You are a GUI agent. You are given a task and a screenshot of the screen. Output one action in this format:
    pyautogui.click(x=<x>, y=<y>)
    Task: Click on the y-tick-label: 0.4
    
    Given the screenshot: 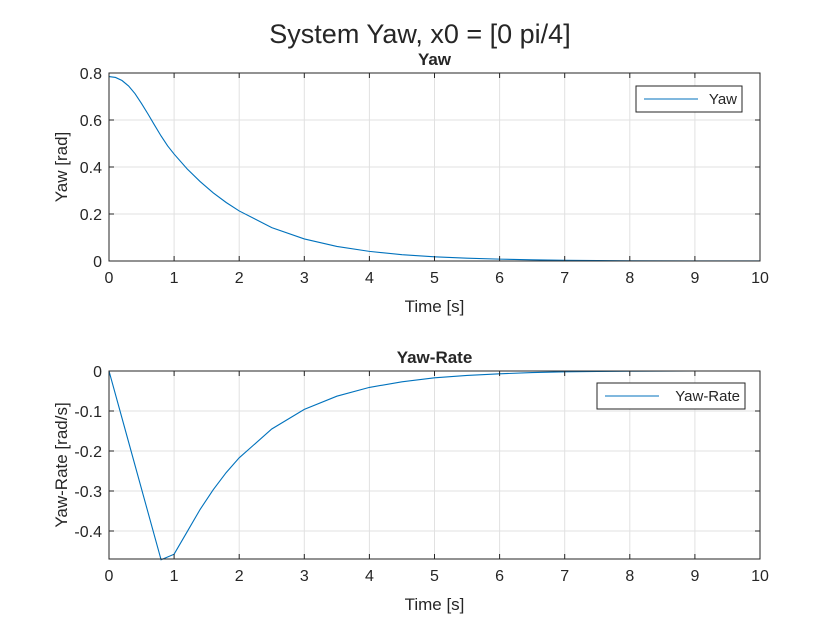 What is the action you would take?
    pyautogui.click(x=91, y=168)
    